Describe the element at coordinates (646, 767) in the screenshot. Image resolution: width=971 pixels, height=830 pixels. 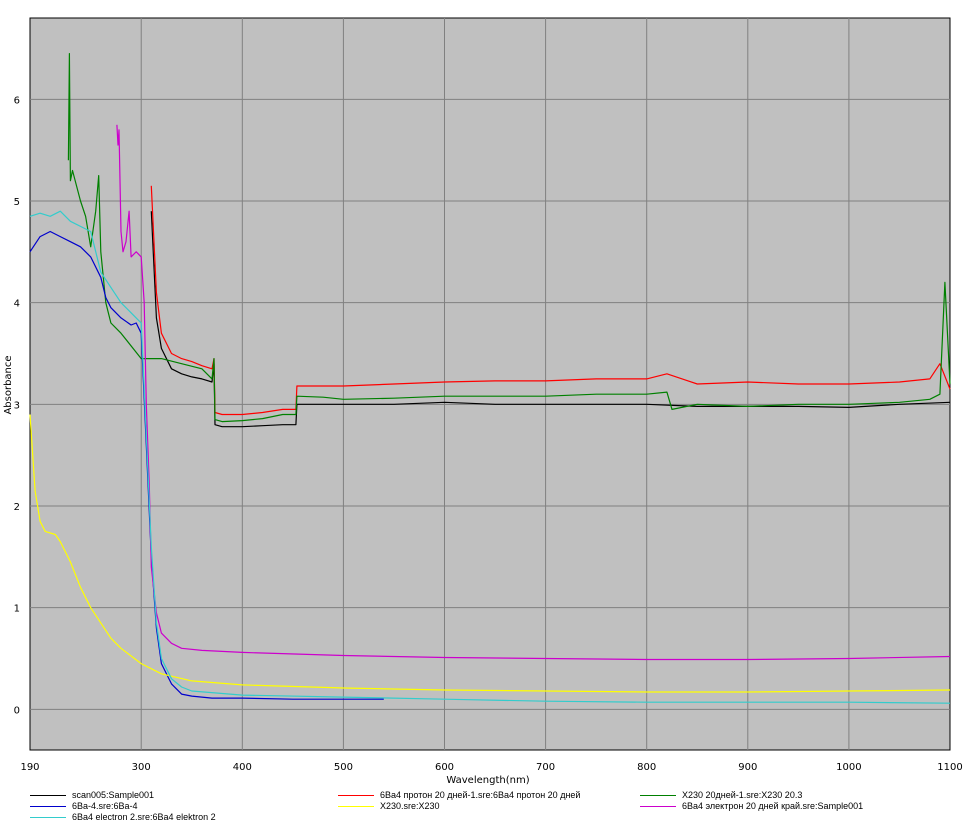
I see `x-tick-label: 800` at that location.